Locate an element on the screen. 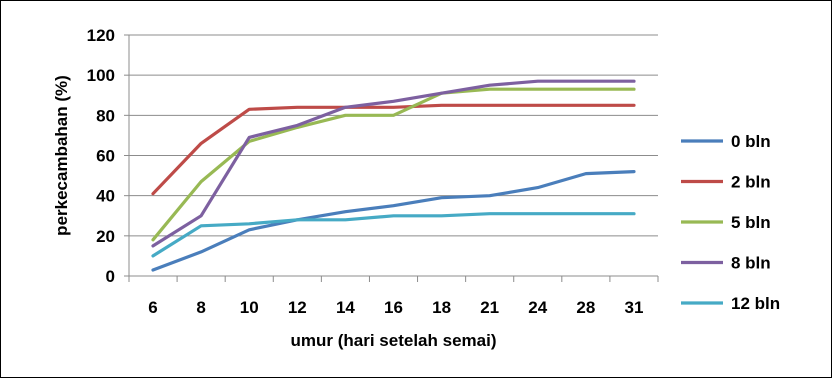 This screenshot has width=834, height=381. x-axis-title: umur (hari setelah semai) is located at coordinates (394, 340).